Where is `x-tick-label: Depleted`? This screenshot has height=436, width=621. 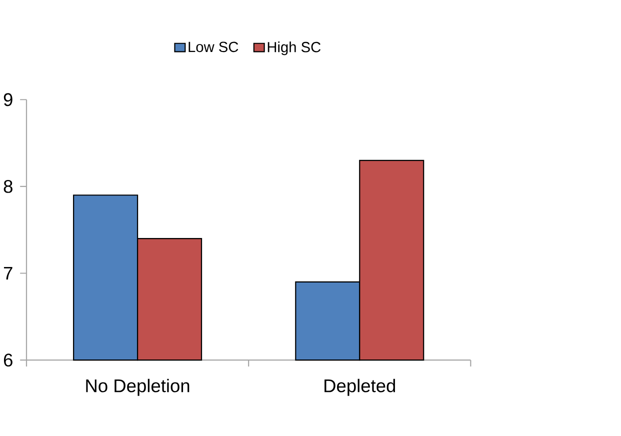
x-tick-label: Depleted is located at coordinates (360, 387).